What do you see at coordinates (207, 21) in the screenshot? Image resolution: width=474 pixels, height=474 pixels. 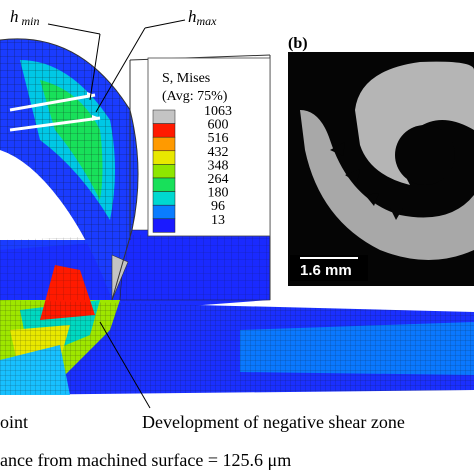 I see `h-max-subscript: max` at bounding box center [207, 21].